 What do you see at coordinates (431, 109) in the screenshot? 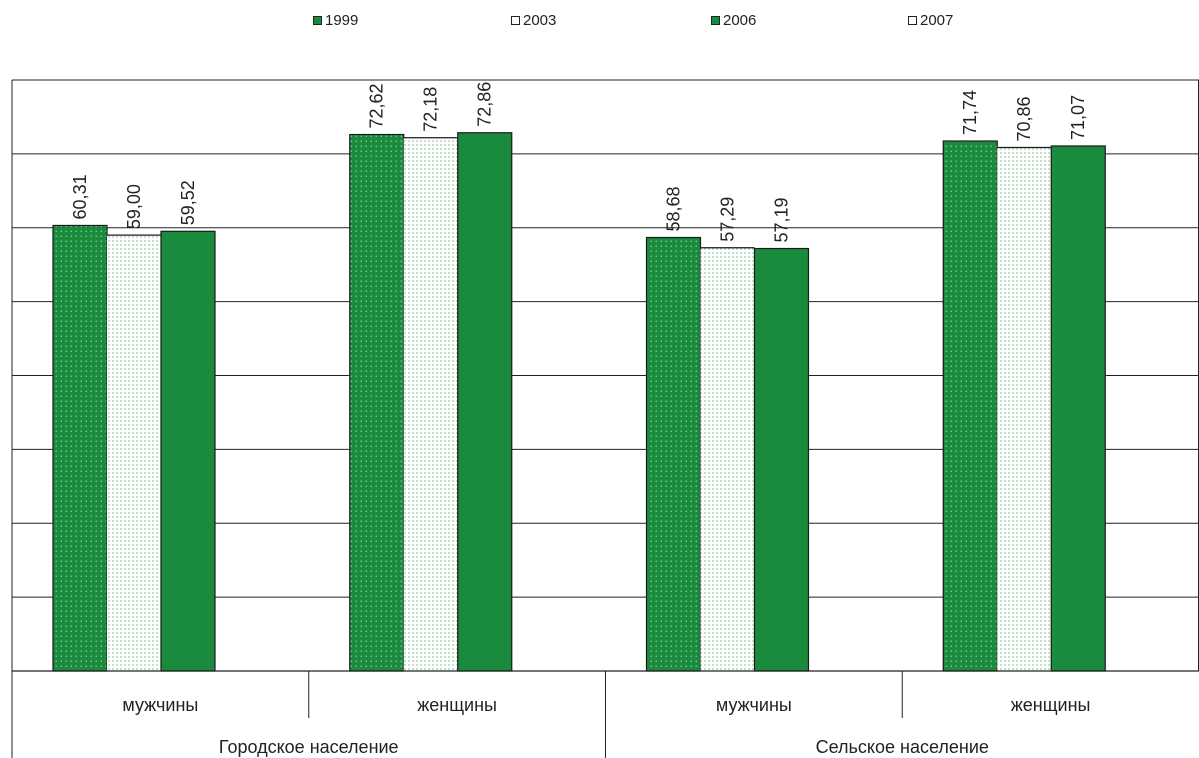
I see `data-label: 72,18` at bounding box center [431, 109].